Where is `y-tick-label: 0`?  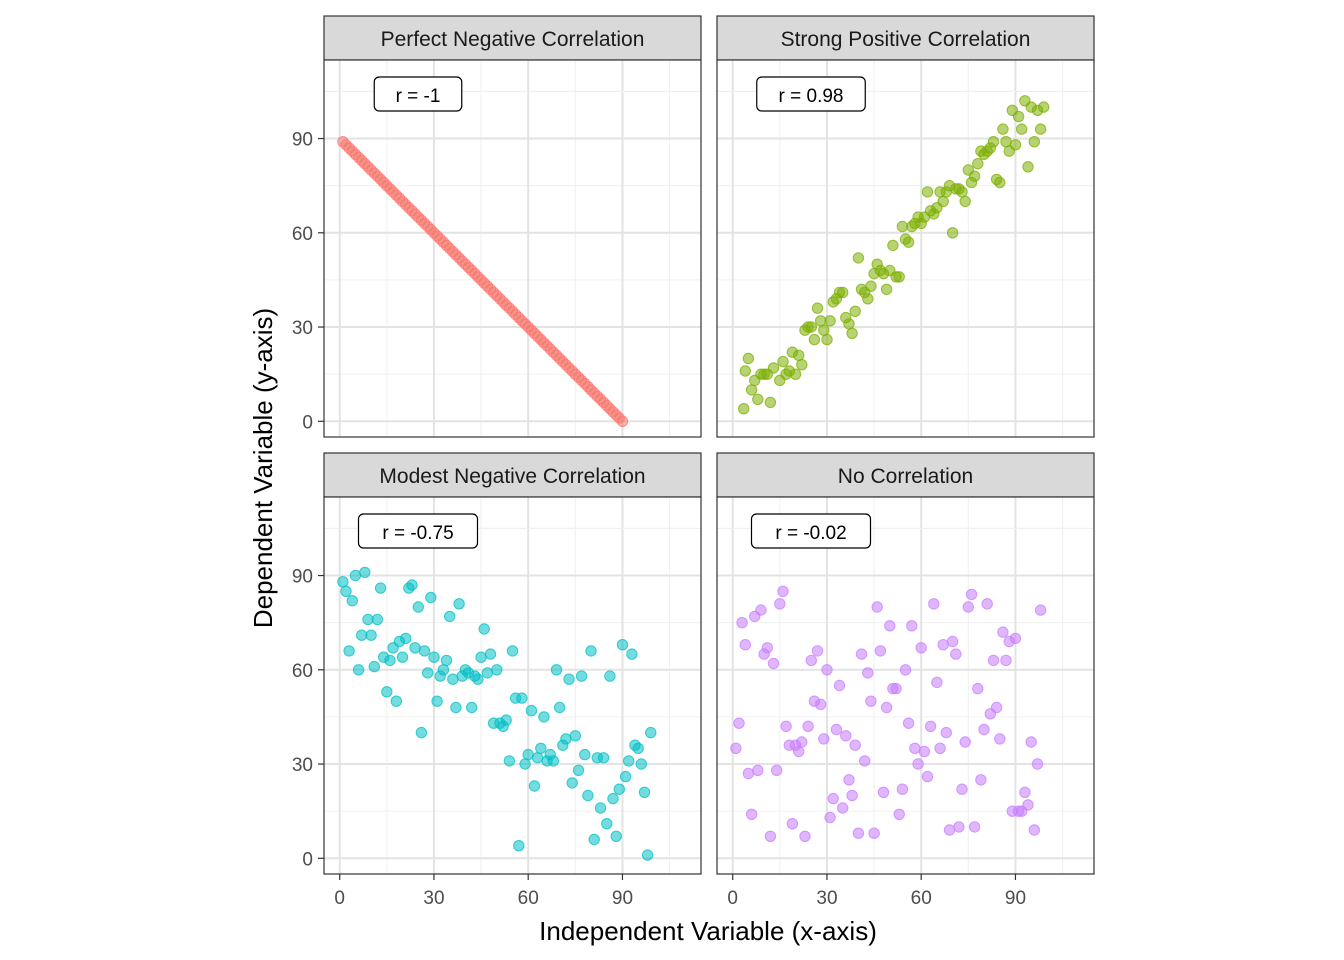 y-tick-label: 0 is located at coordinates (307, 859).